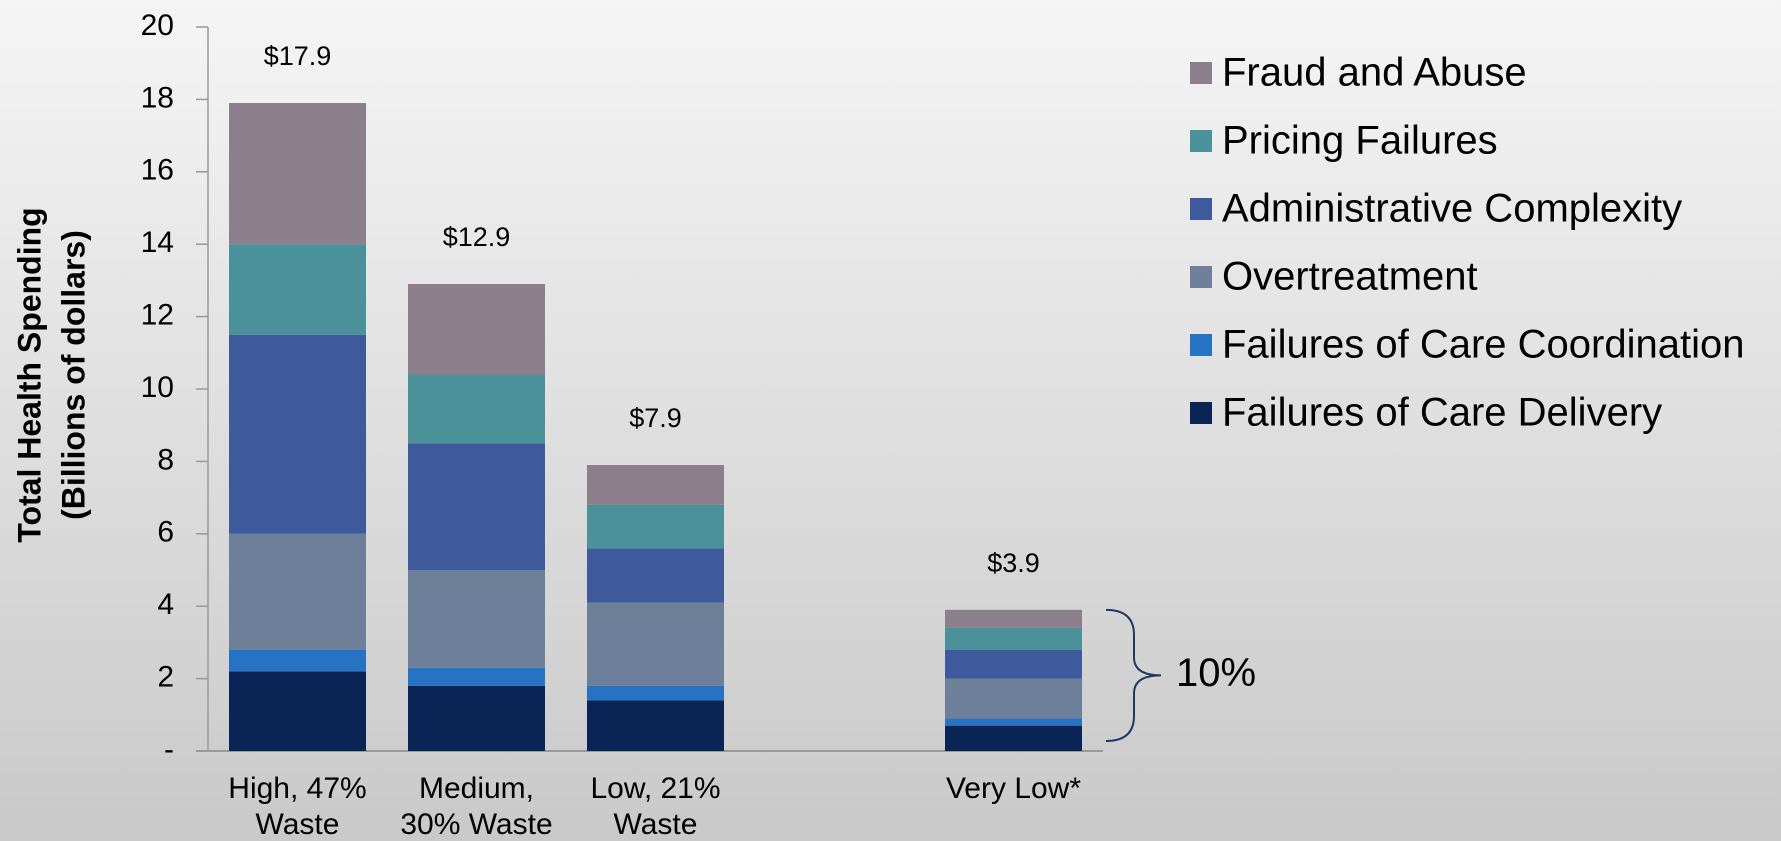  I want to click on total-label: $12.9, so click(477, 237).